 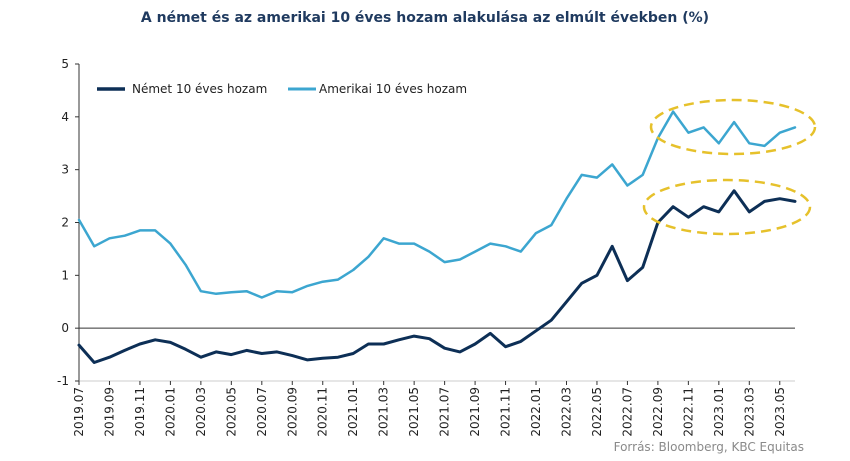 I want to click on x-tick-label: 2021.03, so click(x=384, y=412).